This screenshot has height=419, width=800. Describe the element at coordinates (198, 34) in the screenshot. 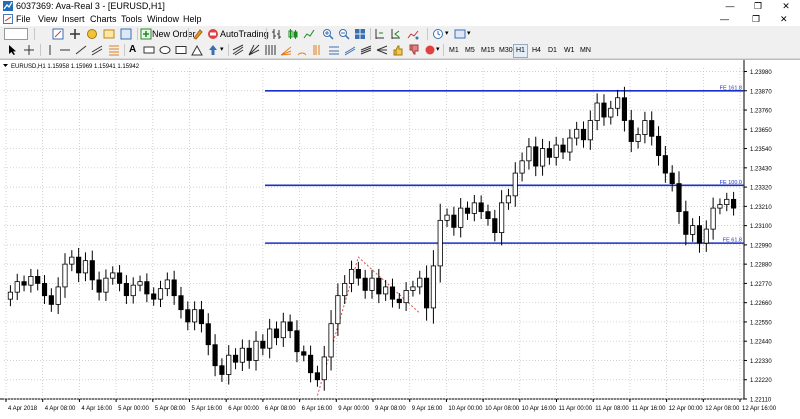

I see `metaeditor-icon` at that location.